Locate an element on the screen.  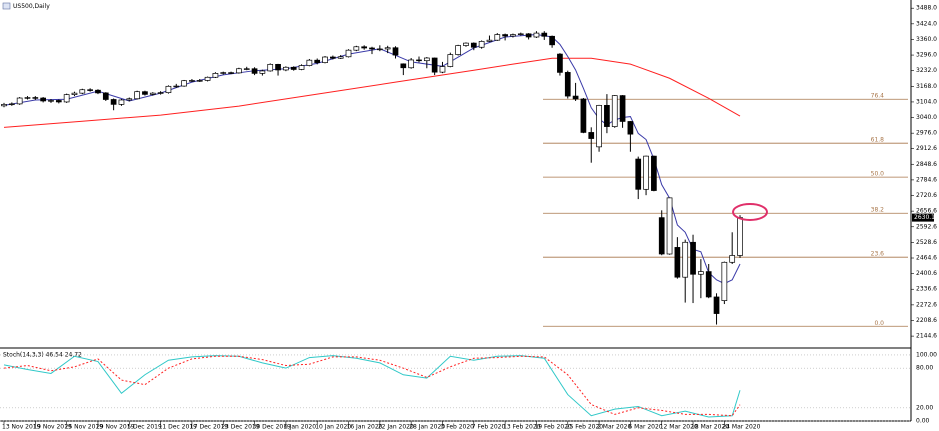
x-tick-label: 19 Feb 2020 is located at coordinates (553, 427).